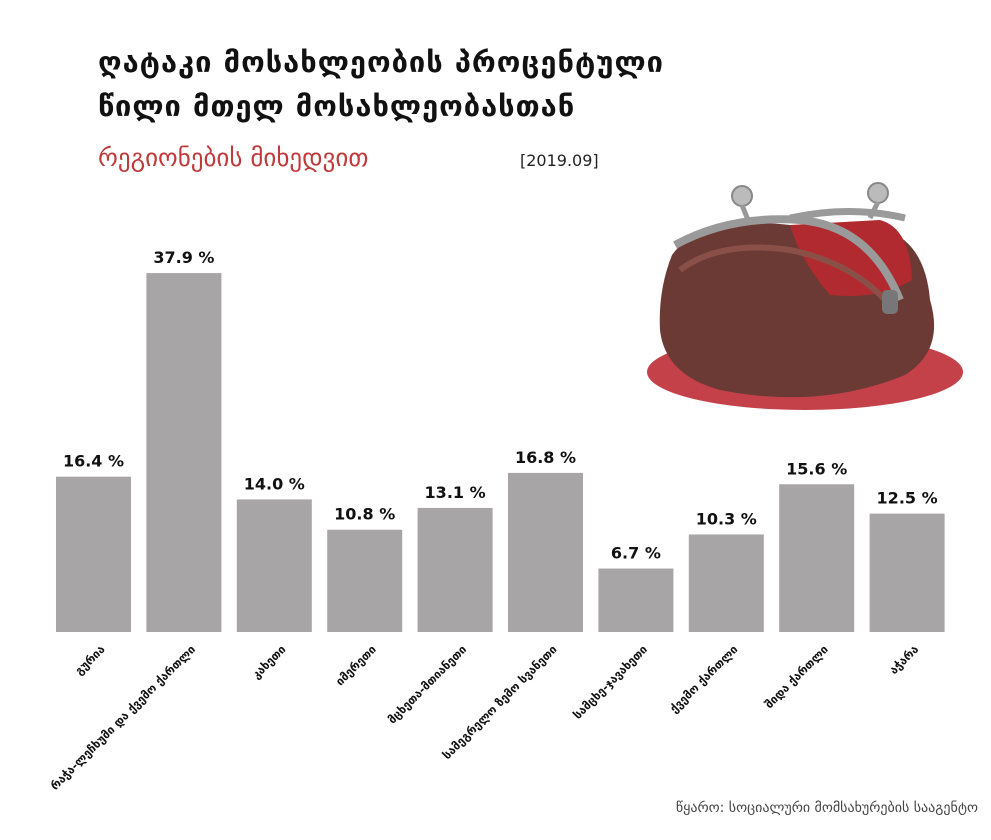 The width and height of the screenshot is (991, 840). Describe the element at coordinates (336, 106) in the screenshot. I see `chart-title: წილი მთელ მოსახლეობასთან` at that location.